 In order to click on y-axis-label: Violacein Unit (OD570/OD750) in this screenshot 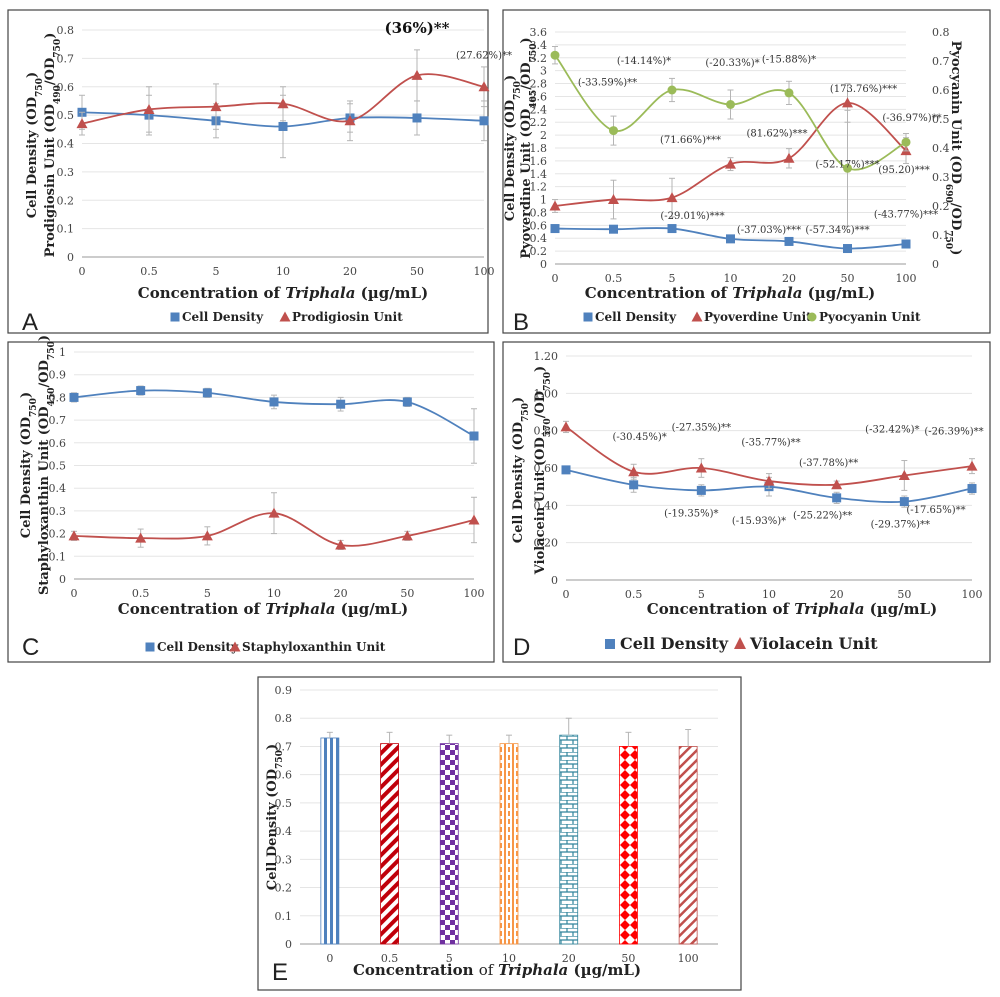, I will do `click(543, 470)`.